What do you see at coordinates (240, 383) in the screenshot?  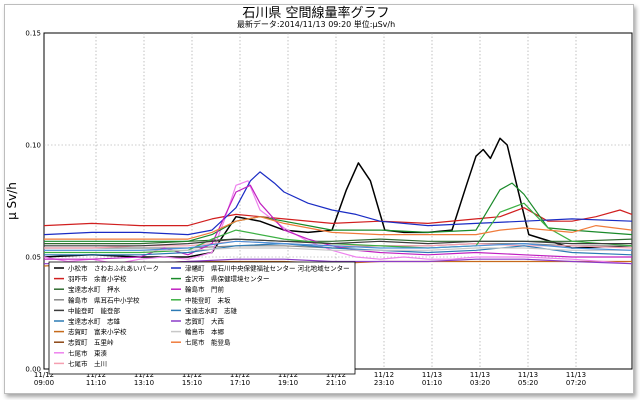 I see `x-tick-time: 17:10` at bounding box center [240, 383].